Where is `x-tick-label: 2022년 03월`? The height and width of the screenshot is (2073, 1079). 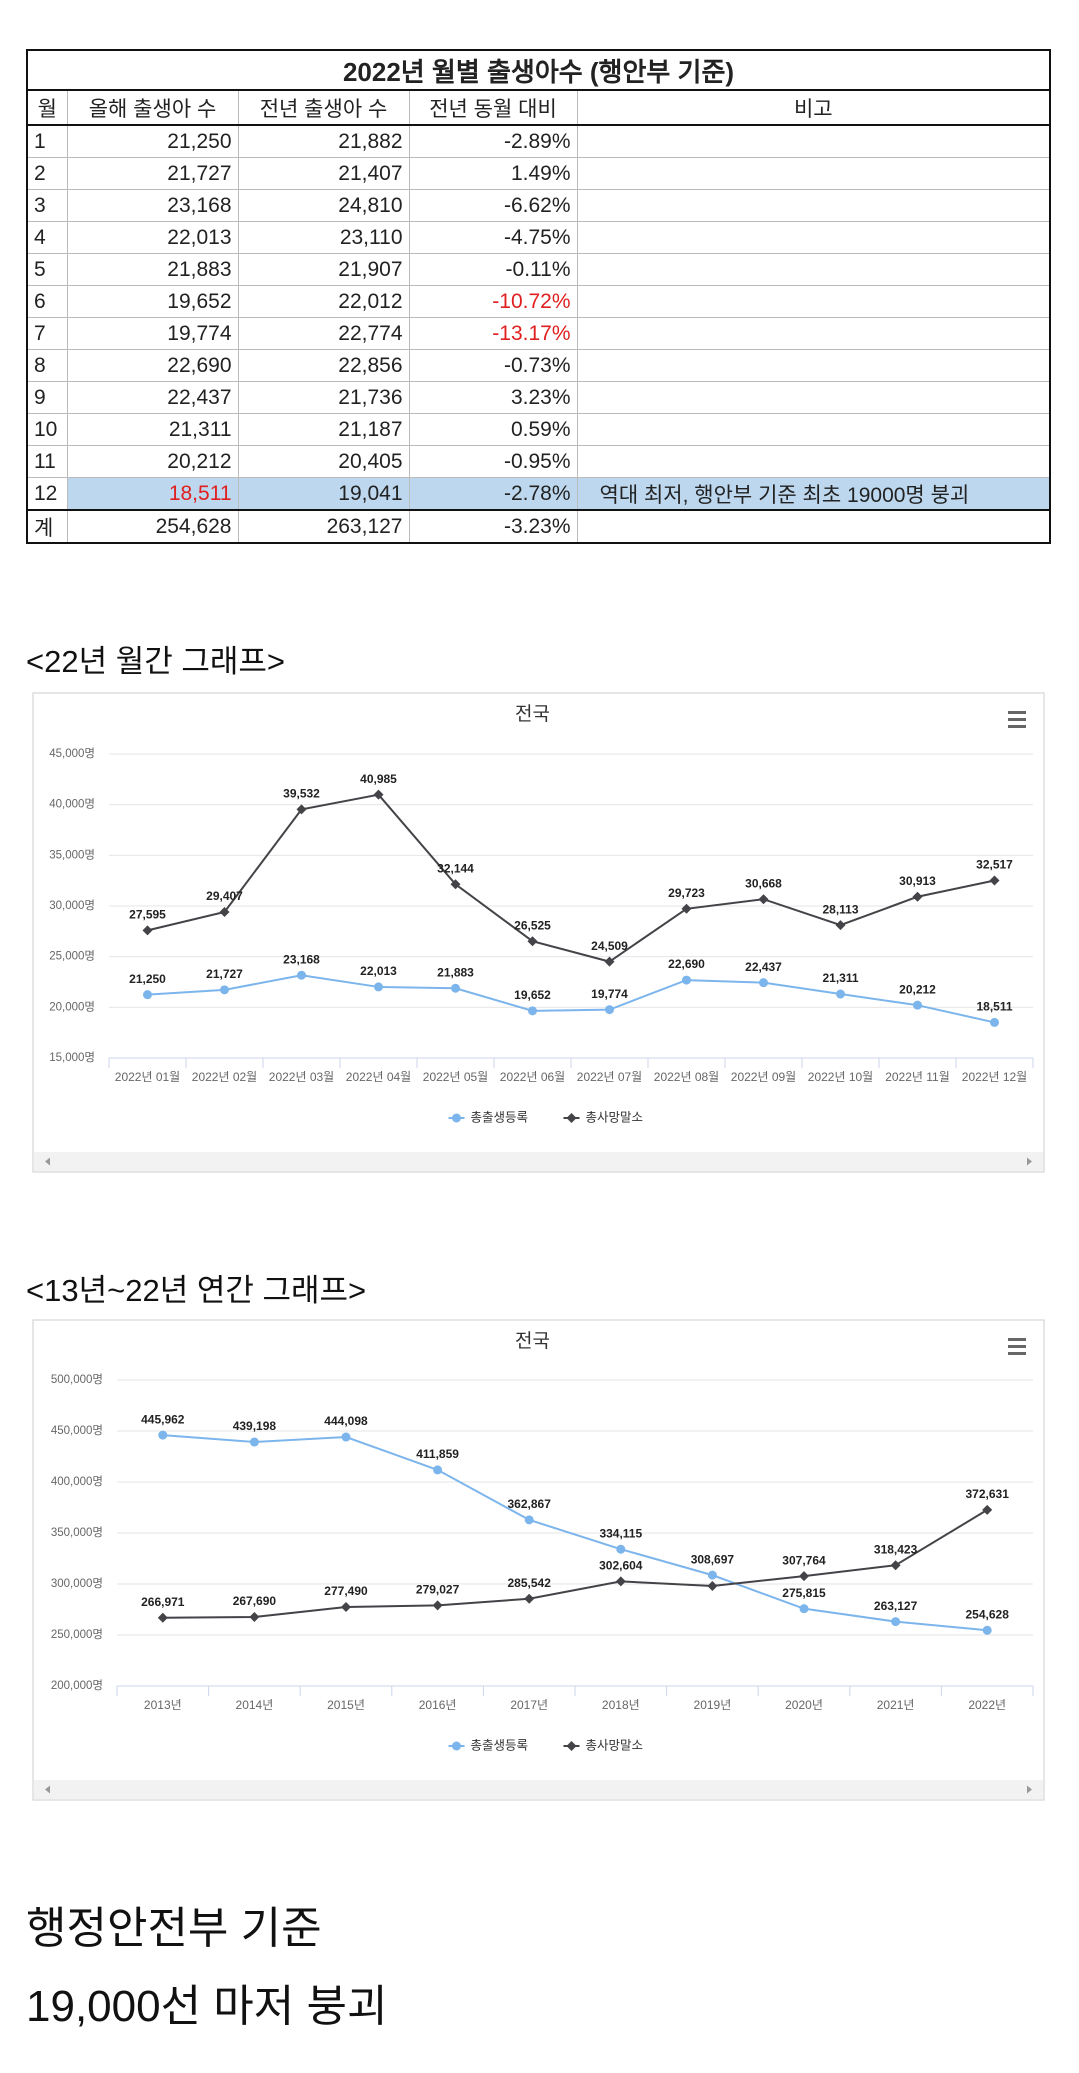
x-tick-label: 2022년 03월 is located at coordinates (301, 1077).